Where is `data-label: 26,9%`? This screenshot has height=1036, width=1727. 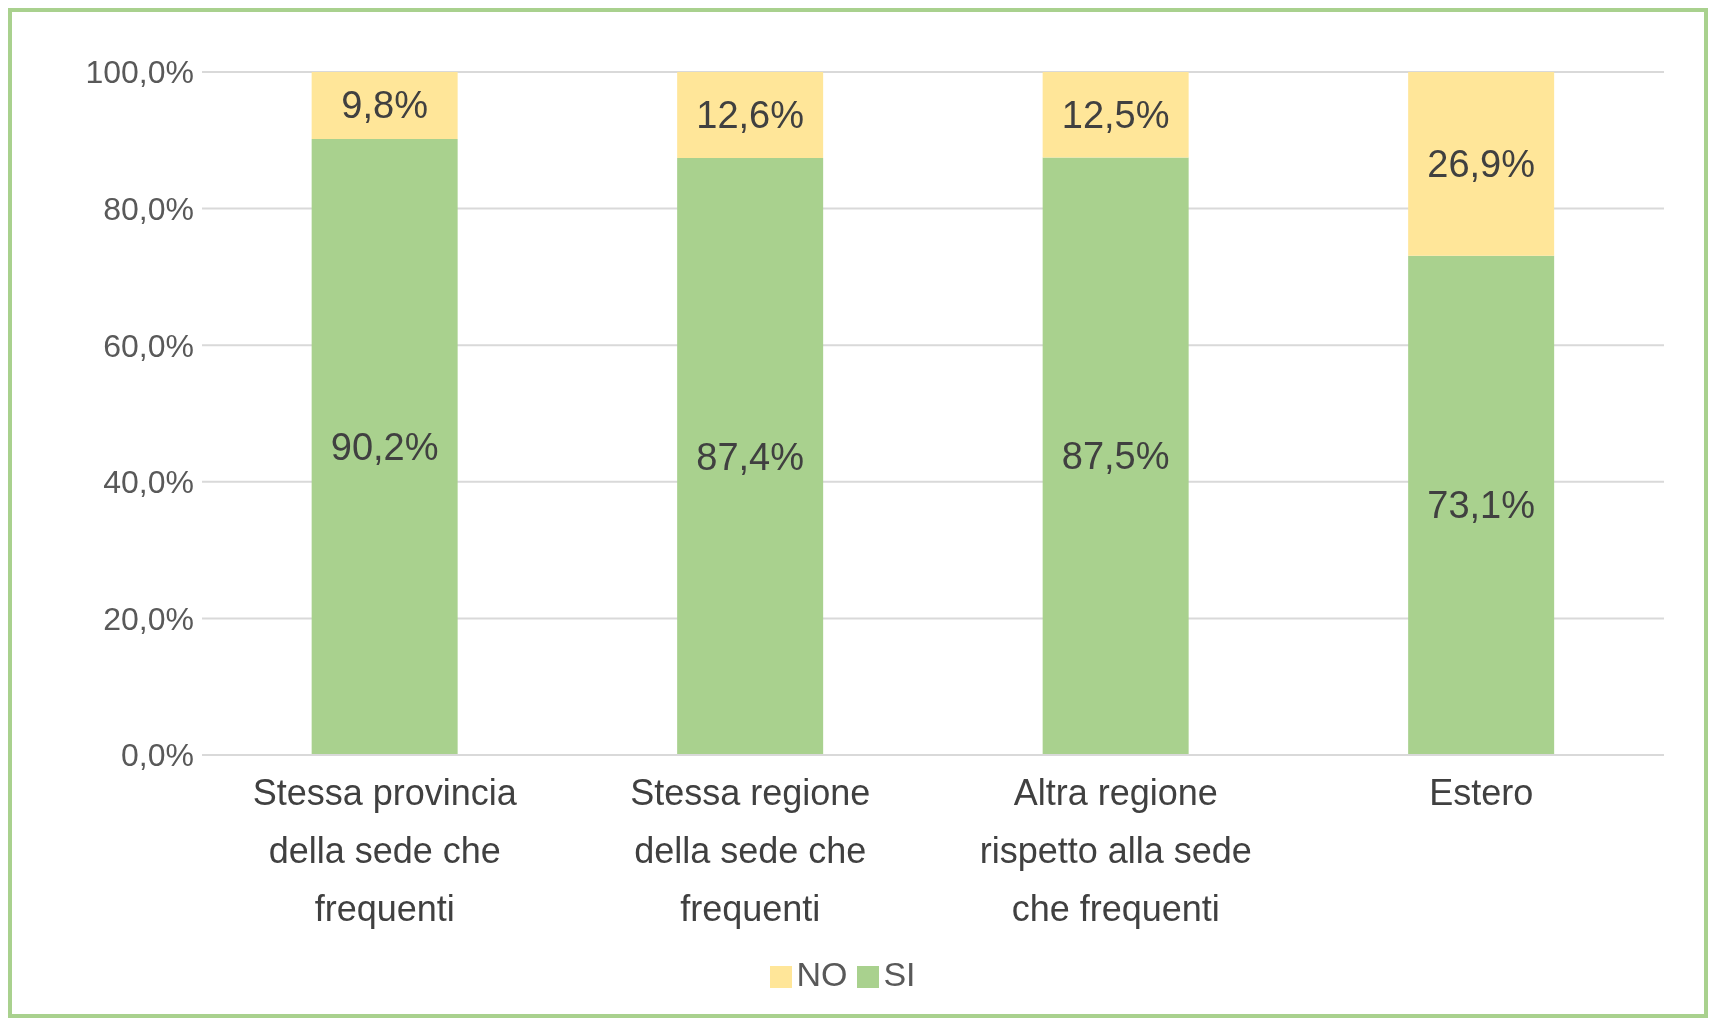
data-label: 26,9% is located at coordinates (1481, 163).